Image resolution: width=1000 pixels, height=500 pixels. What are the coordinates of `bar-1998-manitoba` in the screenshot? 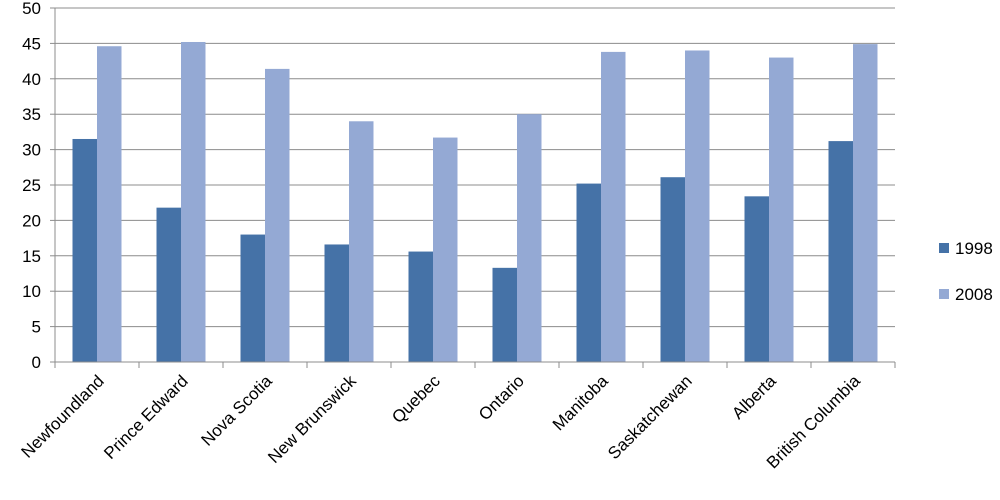 It's located at (588, 272).